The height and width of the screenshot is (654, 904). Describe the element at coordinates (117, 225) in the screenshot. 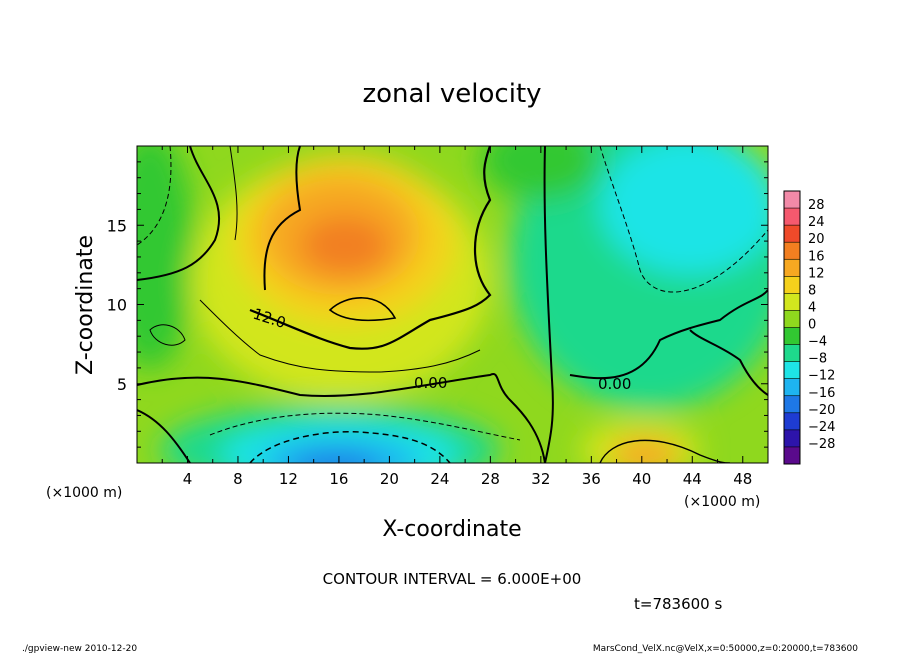

I see `y-tick-label: 15` at that location.